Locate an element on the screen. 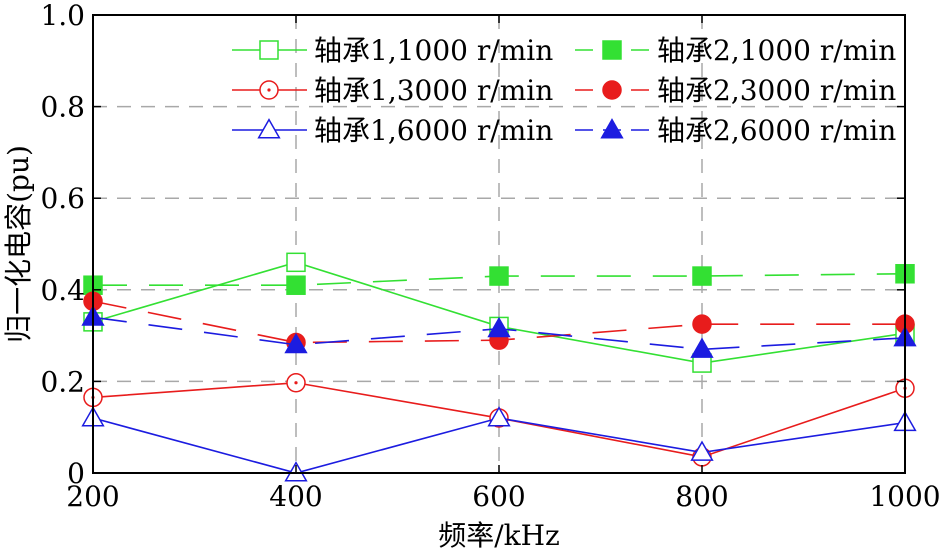 The width and height of the screenshot is (939, 558). y-tick-label: 0.6 is located at coordinates (62, 198).